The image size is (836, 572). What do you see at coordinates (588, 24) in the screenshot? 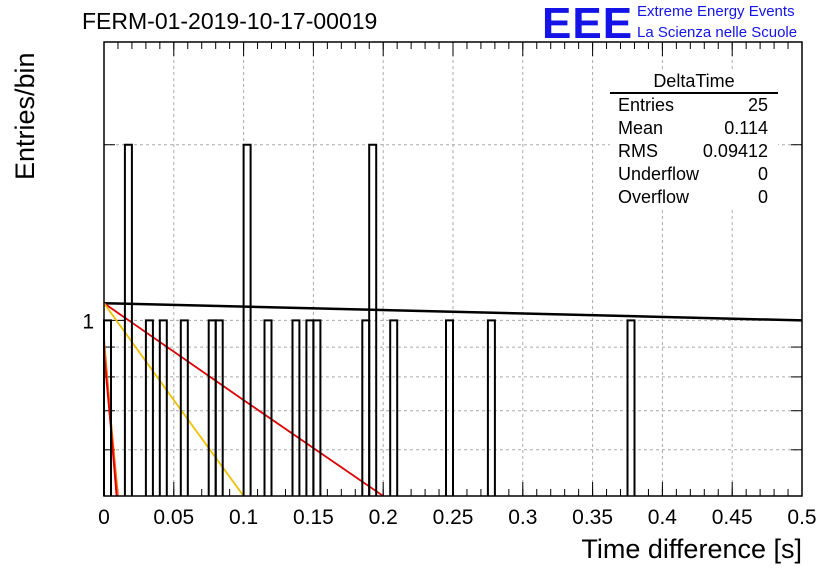
I see `eee-logo: EEE` at bounding box center [588, 24].